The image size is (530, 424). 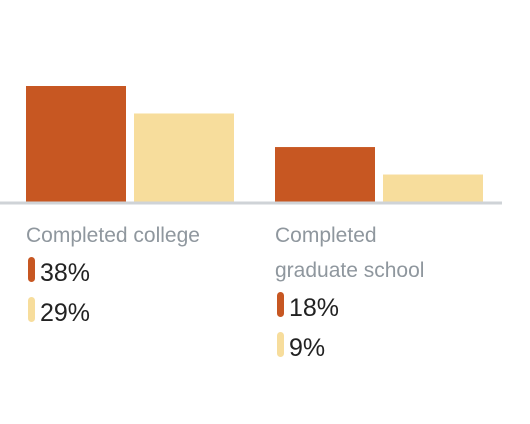 I want to click on value-label-group2-series1: 18%, so click(x=314, y=308).